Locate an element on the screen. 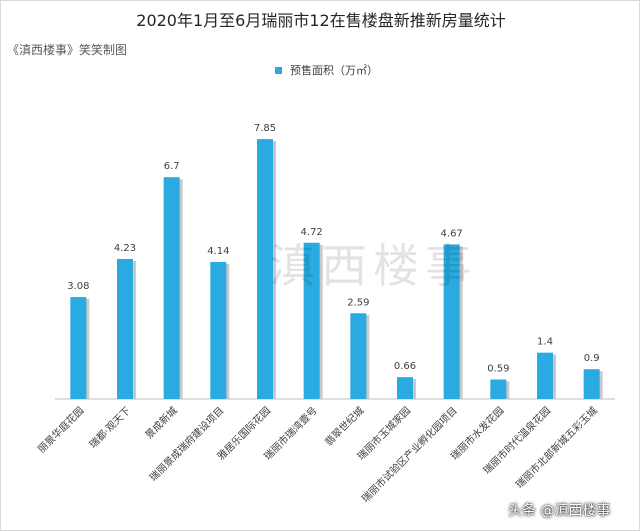  chart-maker-note: 《滇西楼事》笑笑制图 is located at coordinates (67, 50).